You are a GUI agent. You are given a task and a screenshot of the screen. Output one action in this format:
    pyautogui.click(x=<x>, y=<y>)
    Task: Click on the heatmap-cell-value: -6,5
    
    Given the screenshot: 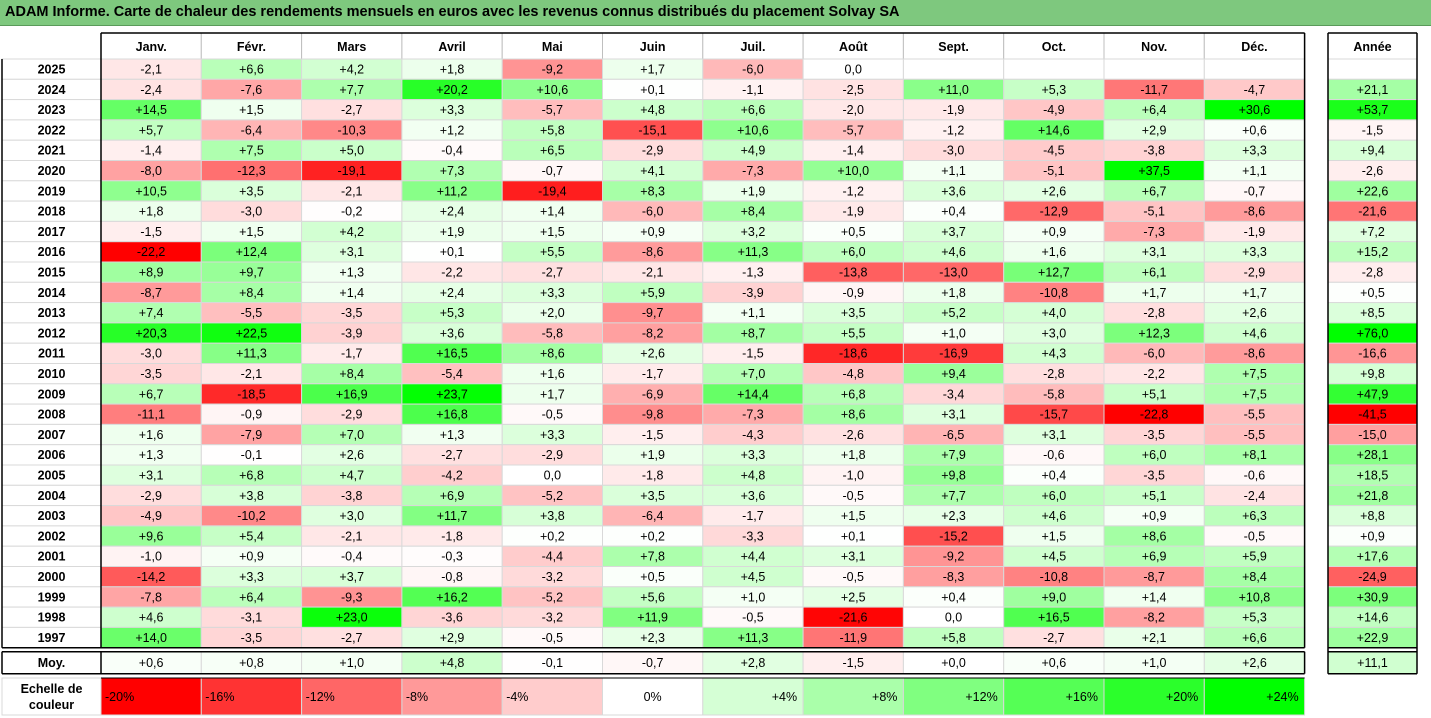 What is the action you would take?
    pyautogui.click(x=954, y=435)
    